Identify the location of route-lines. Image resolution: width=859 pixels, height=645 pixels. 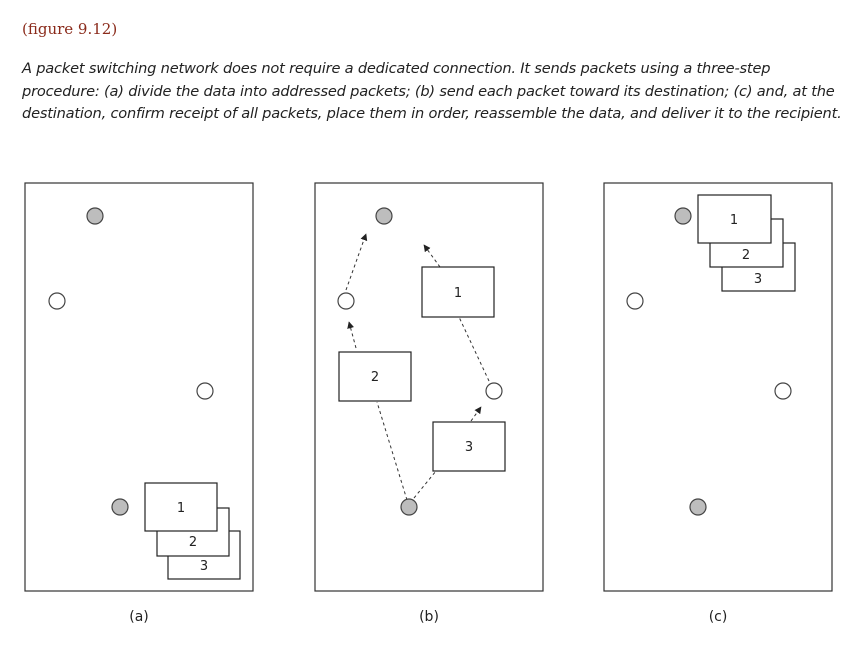
(417, 367).